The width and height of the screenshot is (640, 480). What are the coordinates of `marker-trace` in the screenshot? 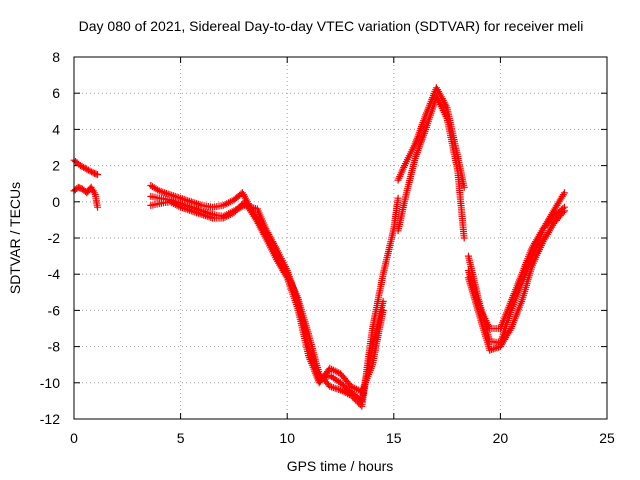 It's located at (85, 197).